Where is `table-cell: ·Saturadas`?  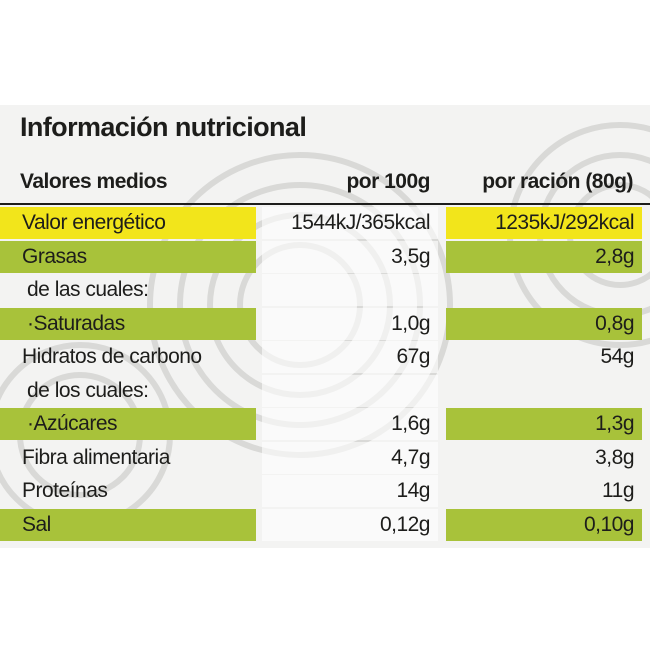
table-cell: ·Saturadas is located at coordinates (128, 323).